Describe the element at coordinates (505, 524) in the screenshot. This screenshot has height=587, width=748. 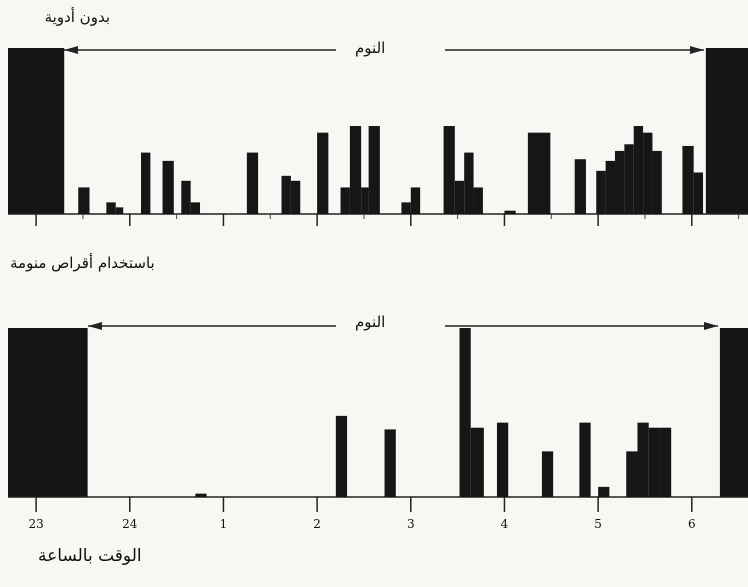
I see `x-tick-label-4: 4` at that location.